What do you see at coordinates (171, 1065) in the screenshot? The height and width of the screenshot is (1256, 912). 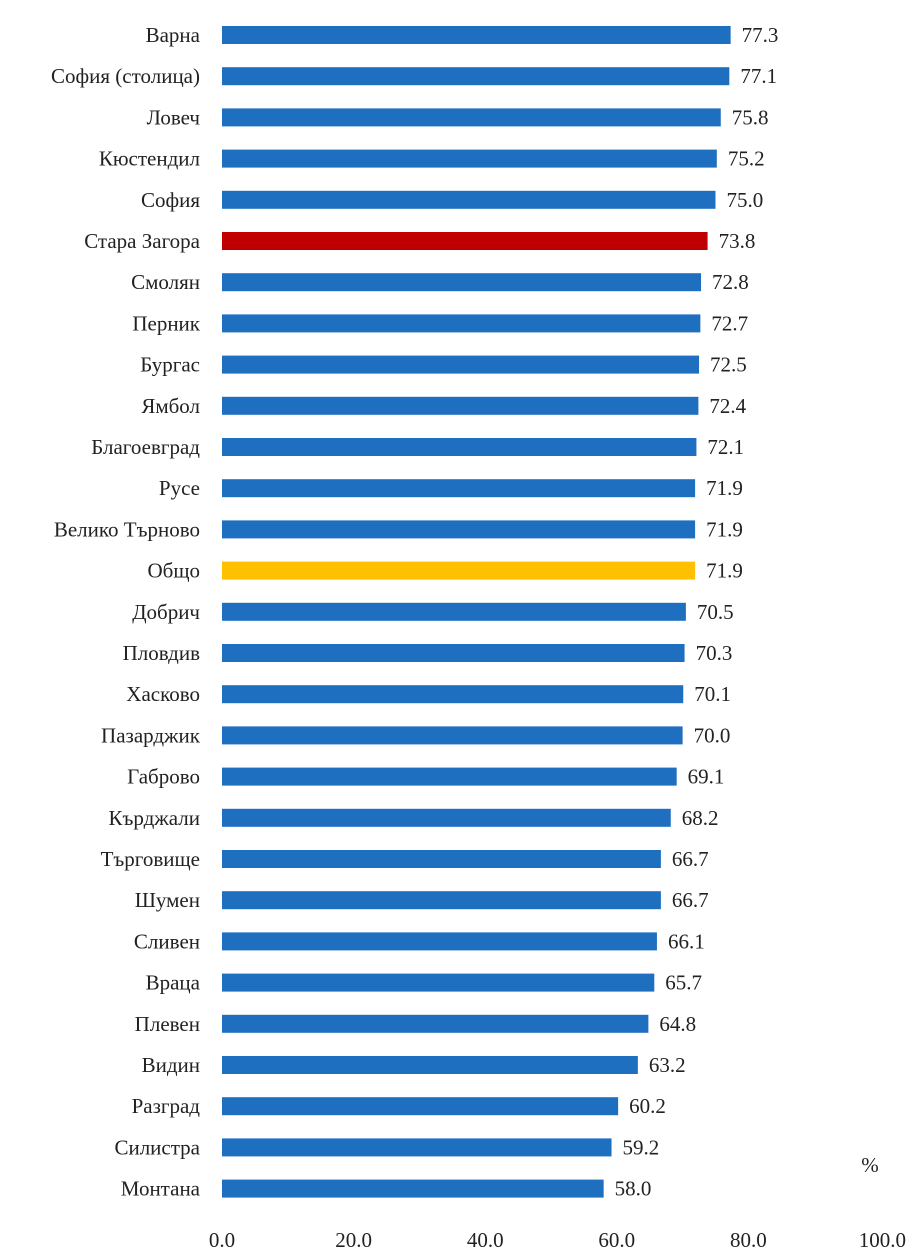 I see `category-label: Видин` at bounding box center [171, 1065].